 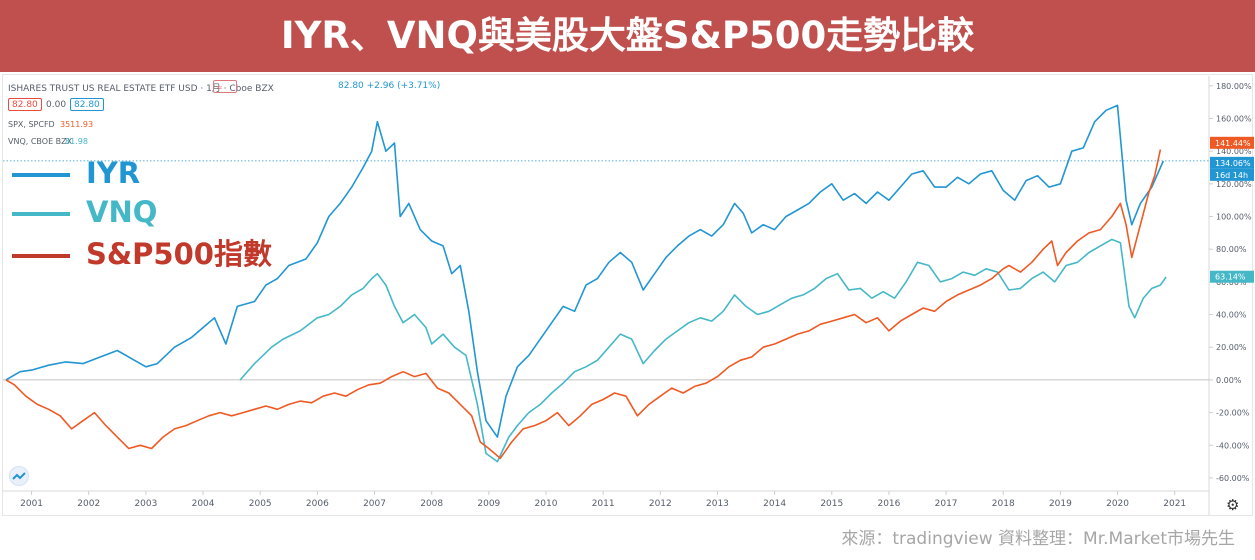 What do you see at coordinates (1233, 505) in the screenshot?
I see `gear-icon: ⚙` at bounding box center [1233, 505].